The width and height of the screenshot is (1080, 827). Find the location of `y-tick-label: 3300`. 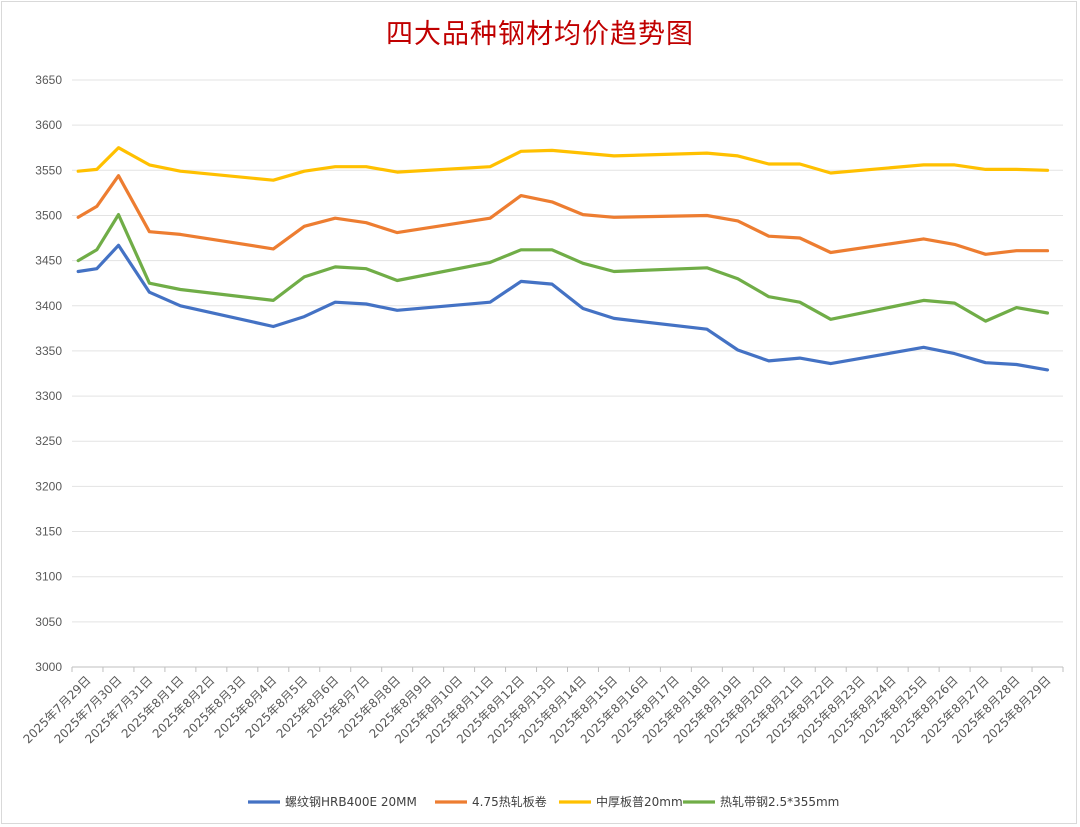

y-tick-label: 3300 is located at coordinates (48, 396).